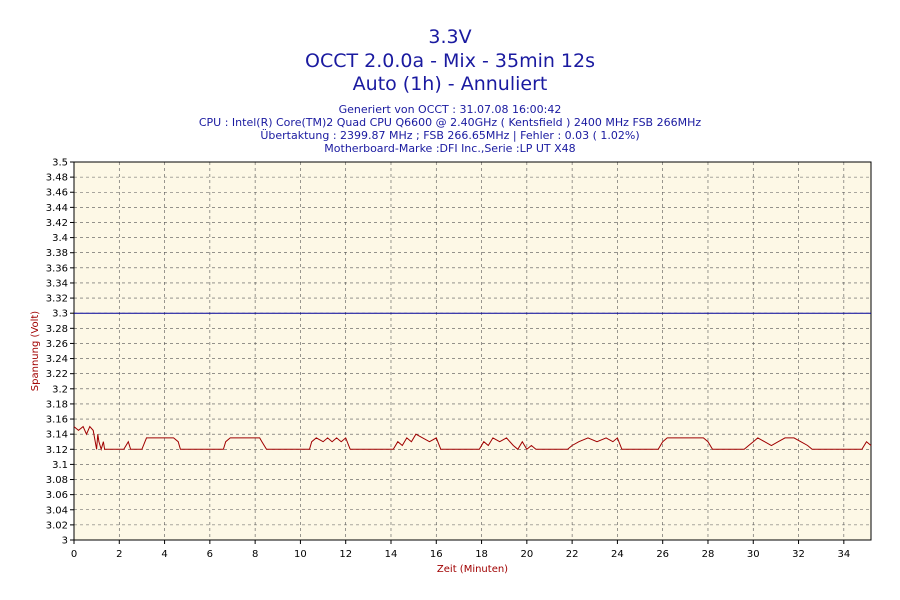 The width and height of the screenshot is (900, 600). What do you see at coordinates (210, 554) in the screenshot?
I see `x-tick-label: 6` at bounding box center [210, 554].